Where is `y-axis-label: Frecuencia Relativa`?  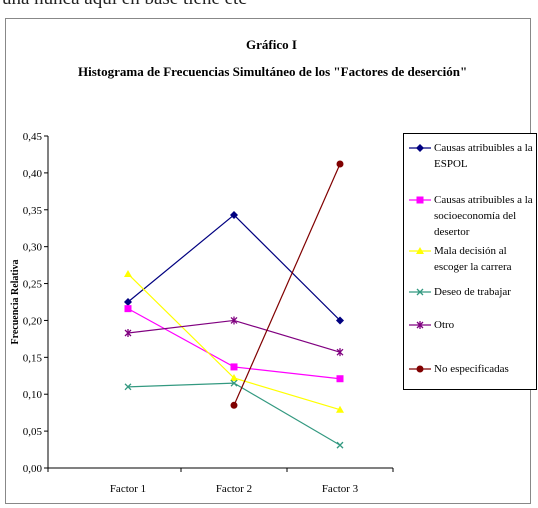
y-axis-label: Frecuencia Relativa is located at coordinates (15, 301).